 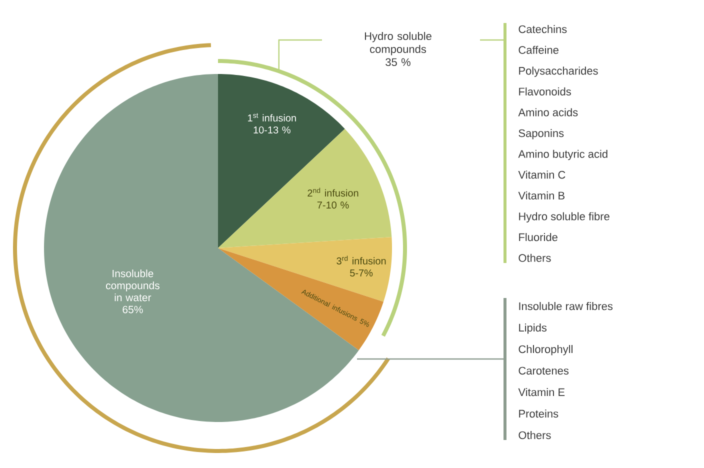 I want to click on text: Carotenes, so click(x=543, y=370).